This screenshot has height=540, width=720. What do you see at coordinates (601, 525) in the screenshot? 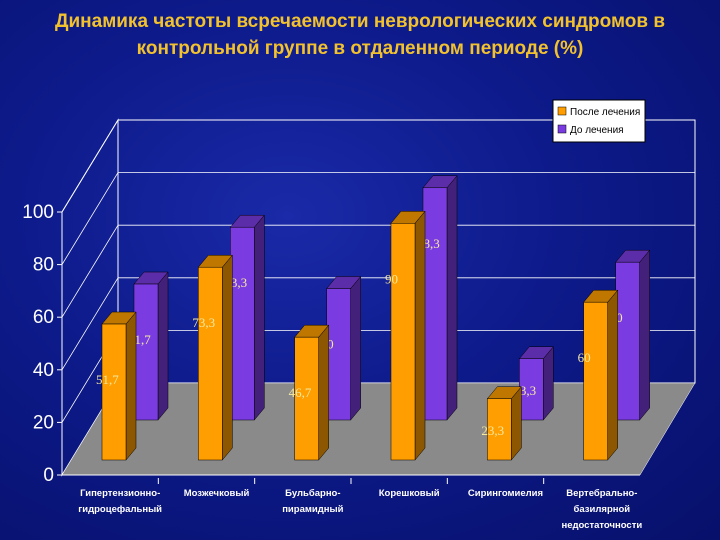
I see `category-label-line: недостаточности` at bounding box center [601, 525].